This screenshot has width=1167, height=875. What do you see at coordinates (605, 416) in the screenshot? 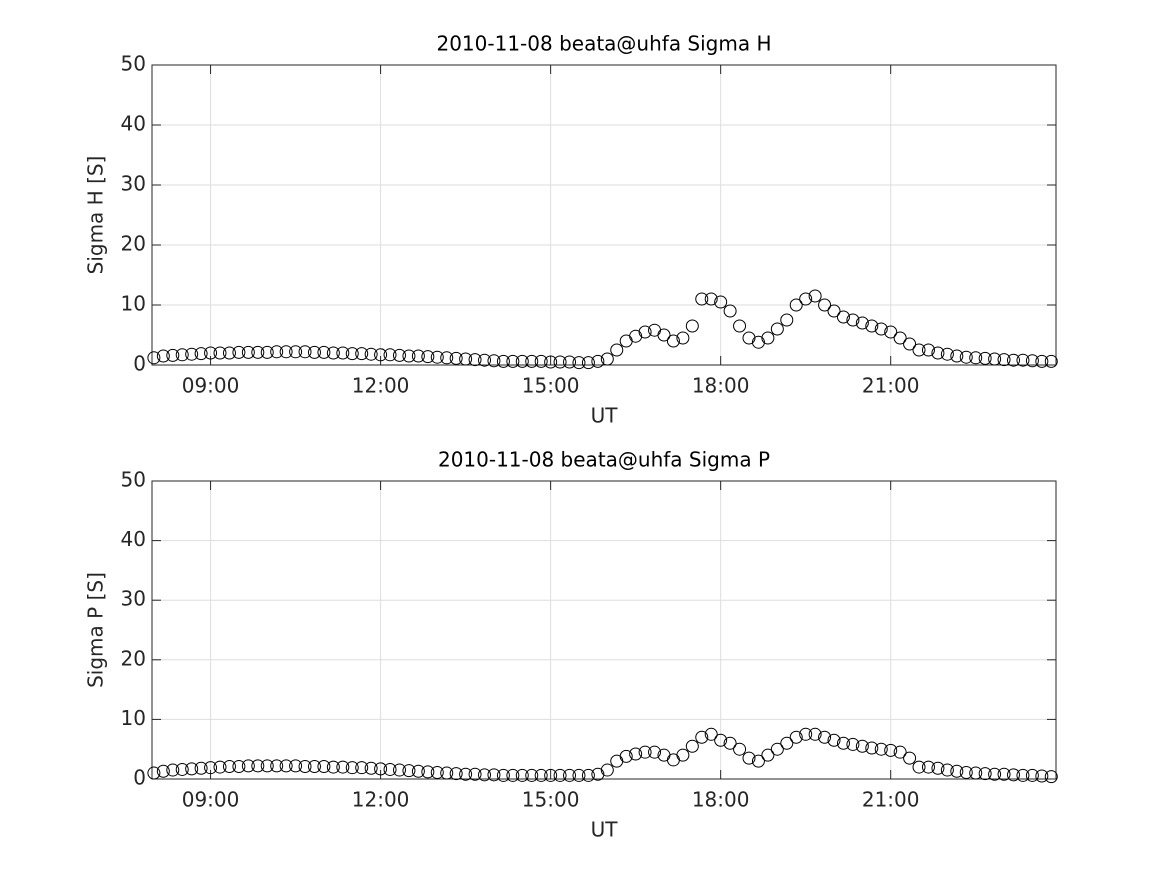
I see `x-axis-label: UT` at bounding box center [605, 416].